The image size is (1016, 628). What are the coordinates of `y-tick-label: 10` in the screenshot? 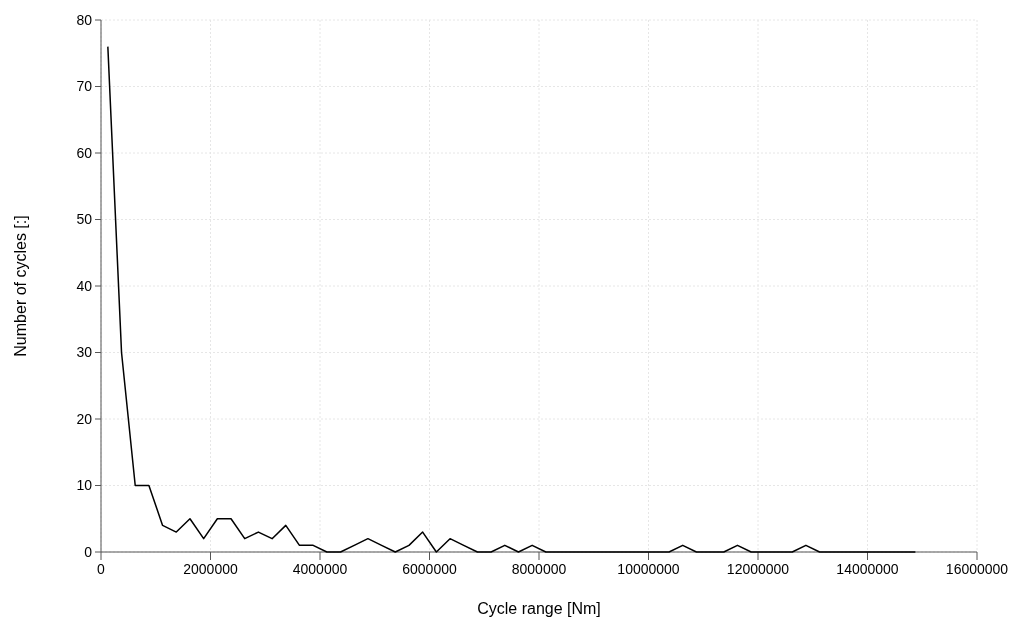 It's located at (84, 485).